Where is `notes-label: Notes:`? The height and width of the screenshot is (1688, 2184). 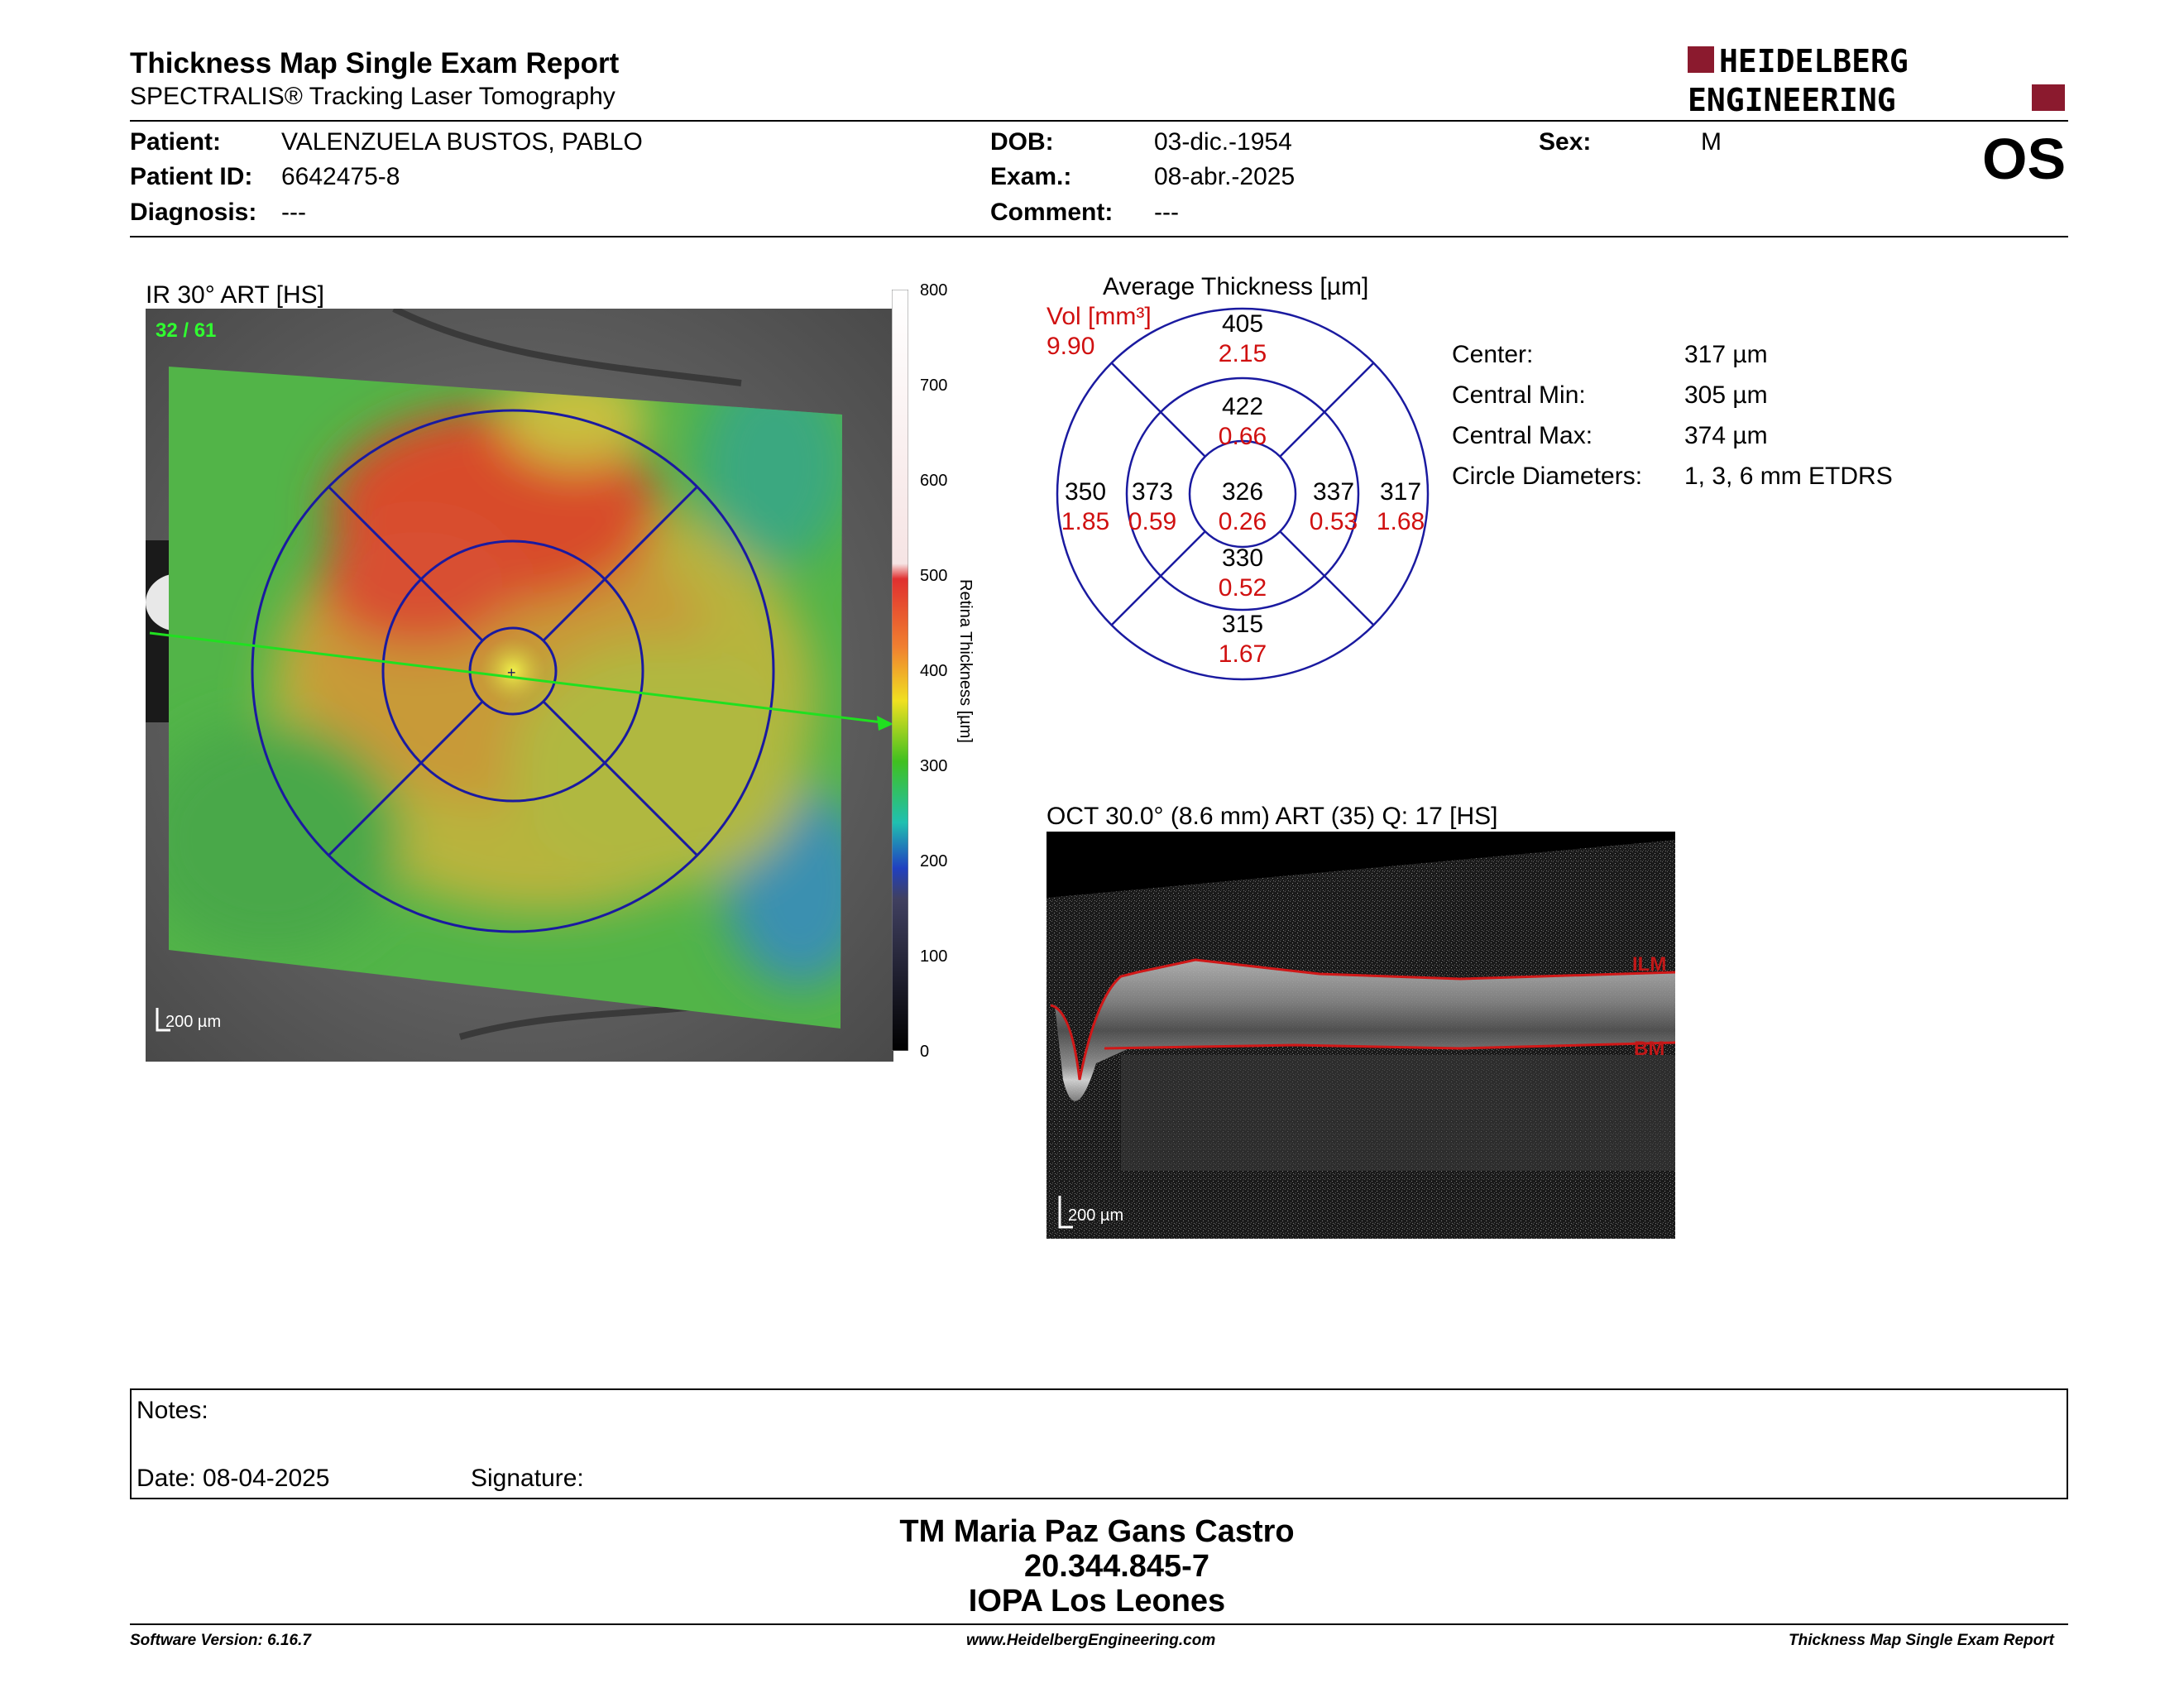
notes-label: Notes: is located at coordinates (172, 1410).